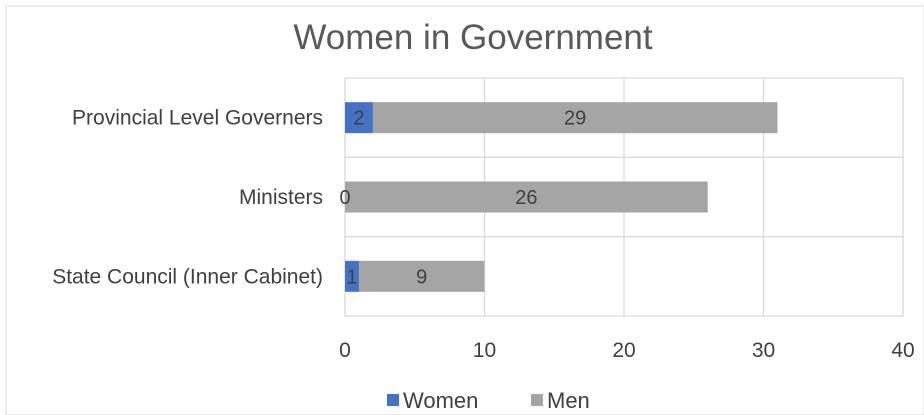 The image size is (924, 415). Describe the element at coordinates (488, 400) in the screenshot. I see `legend: Women Men` at that location.